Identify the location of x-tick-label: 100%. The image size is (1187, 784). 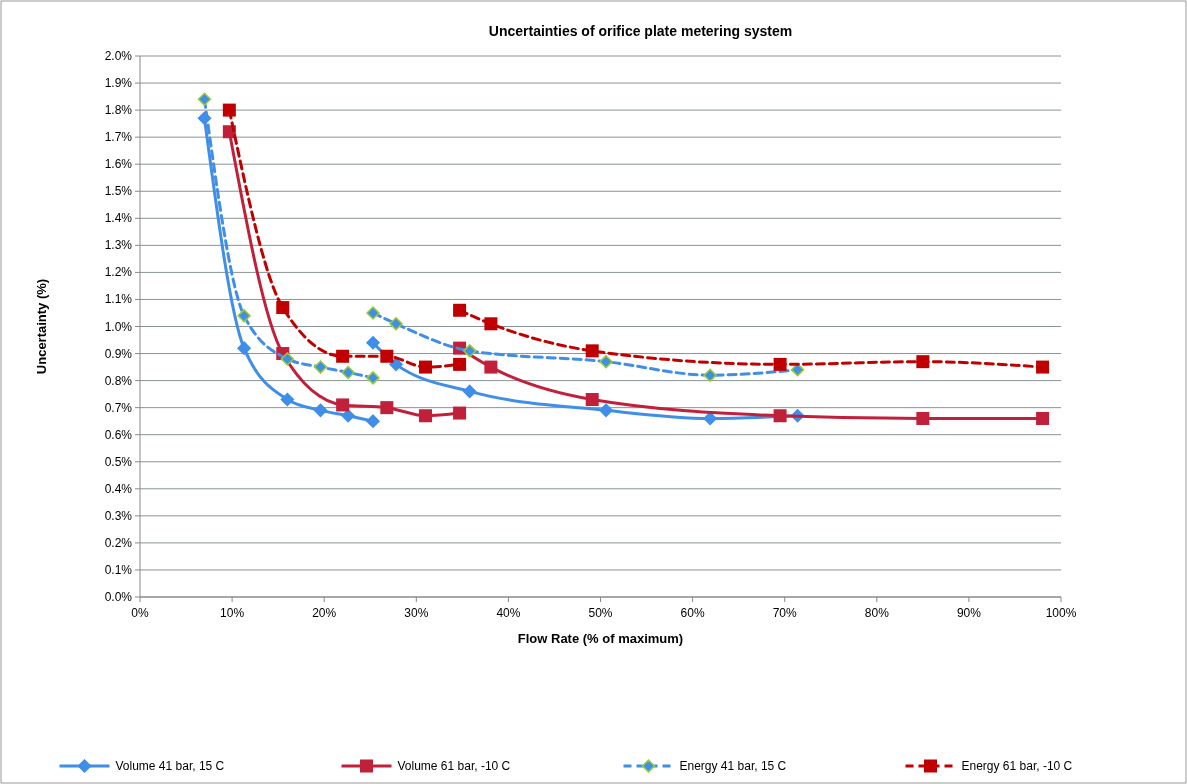
(1061, 613).